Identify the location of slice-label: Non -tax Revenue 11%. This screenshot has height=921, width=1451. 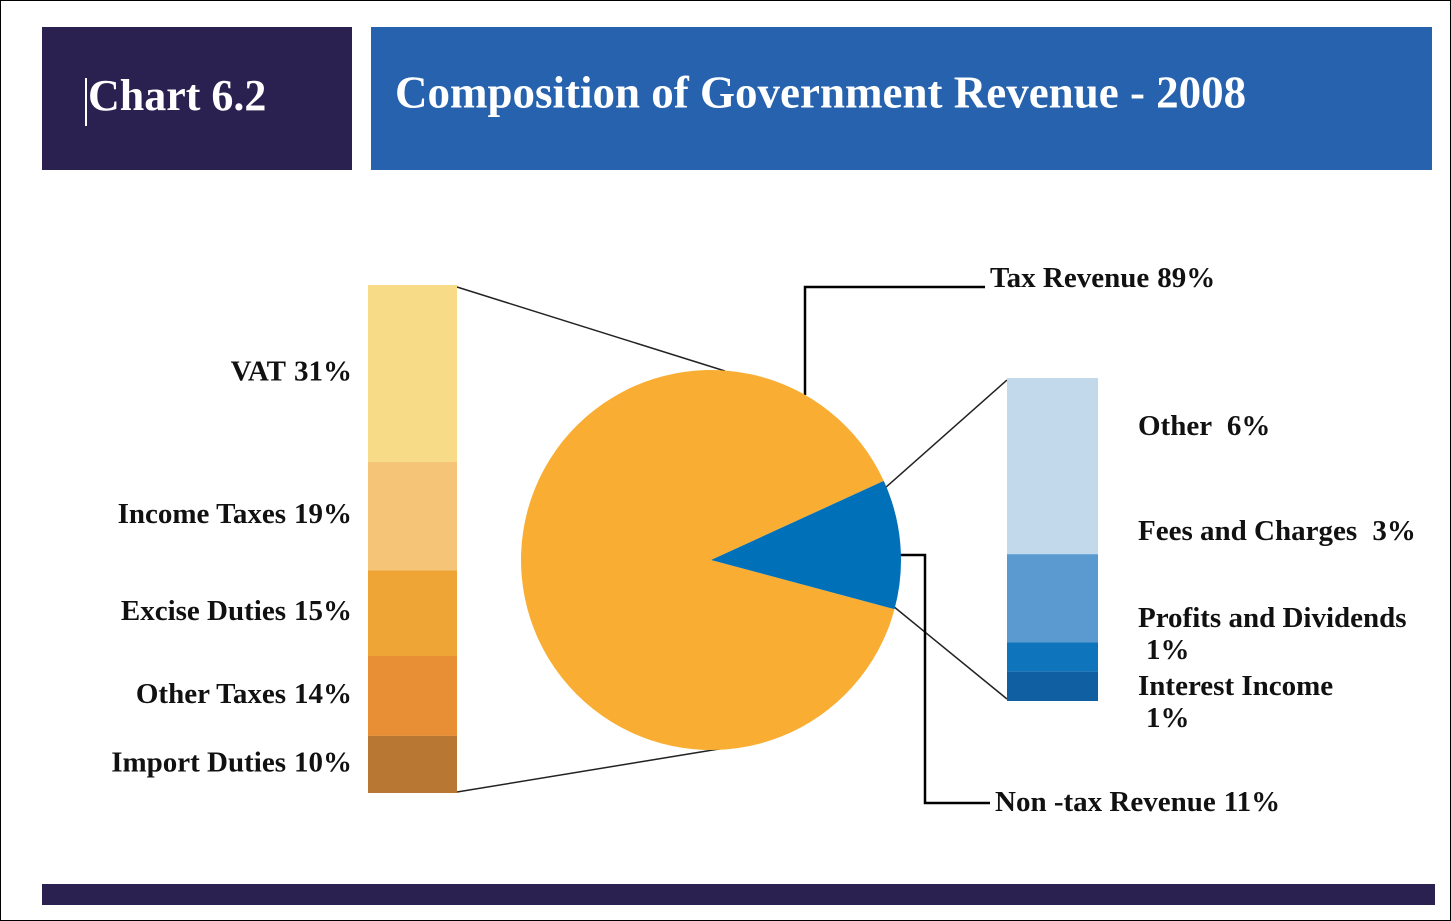
(1137, 802).